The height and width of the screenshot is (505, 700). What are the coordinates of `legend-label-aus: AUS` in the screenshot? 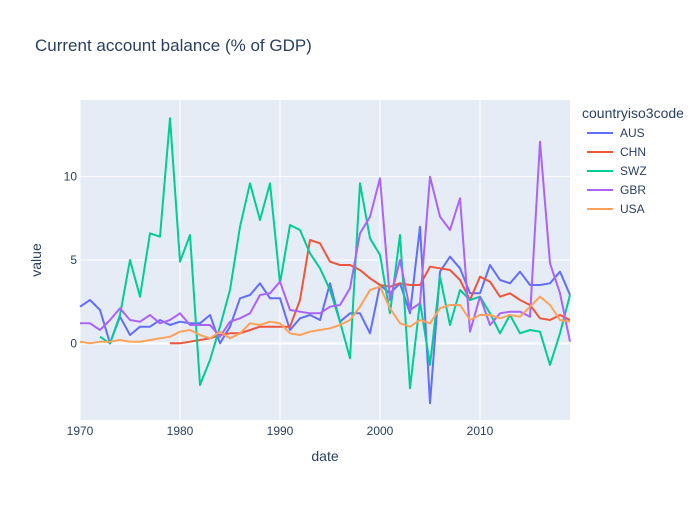 It's located at (632, 133).